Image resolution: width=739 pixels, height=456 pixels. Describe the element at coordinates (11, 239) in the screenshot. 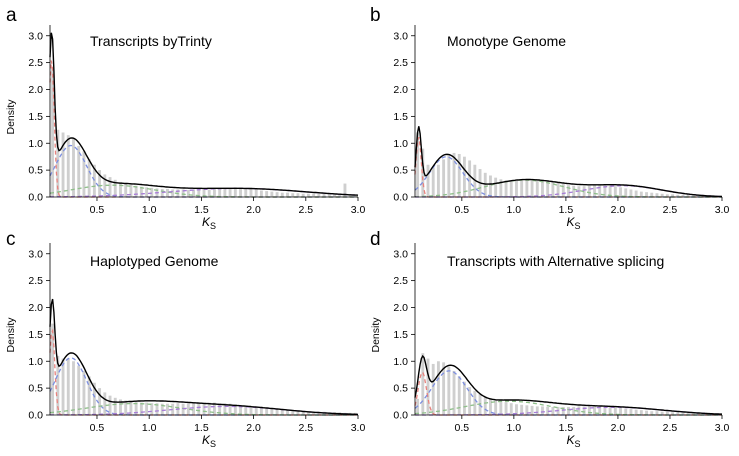

I see `panel-letter: c` at that location.